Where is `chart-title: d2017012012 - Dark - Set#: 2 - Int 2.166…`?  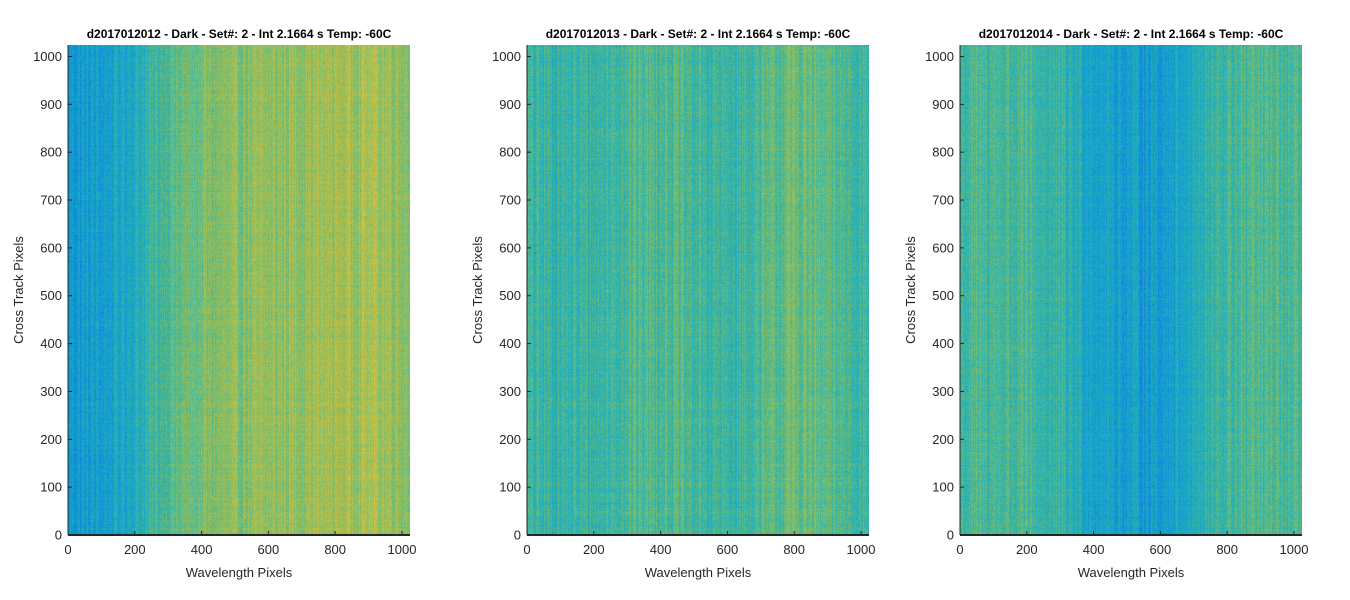
chart-title: d2017012012 - Dark - Set#: 2 - Int 2.166… is located at coordinates (239, 34).